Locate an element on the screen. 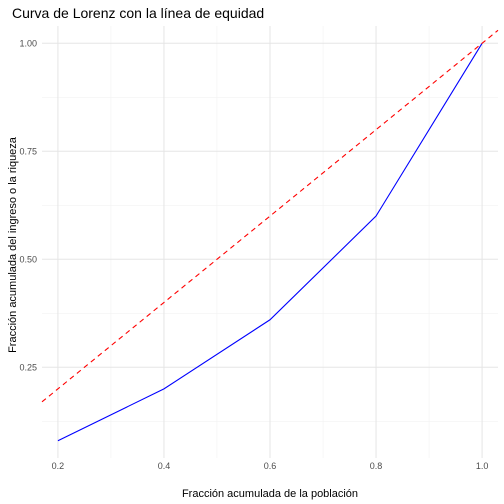  chart-title: Curva de Lorenz con la línea de equidad is located at coordinates (138, 13).